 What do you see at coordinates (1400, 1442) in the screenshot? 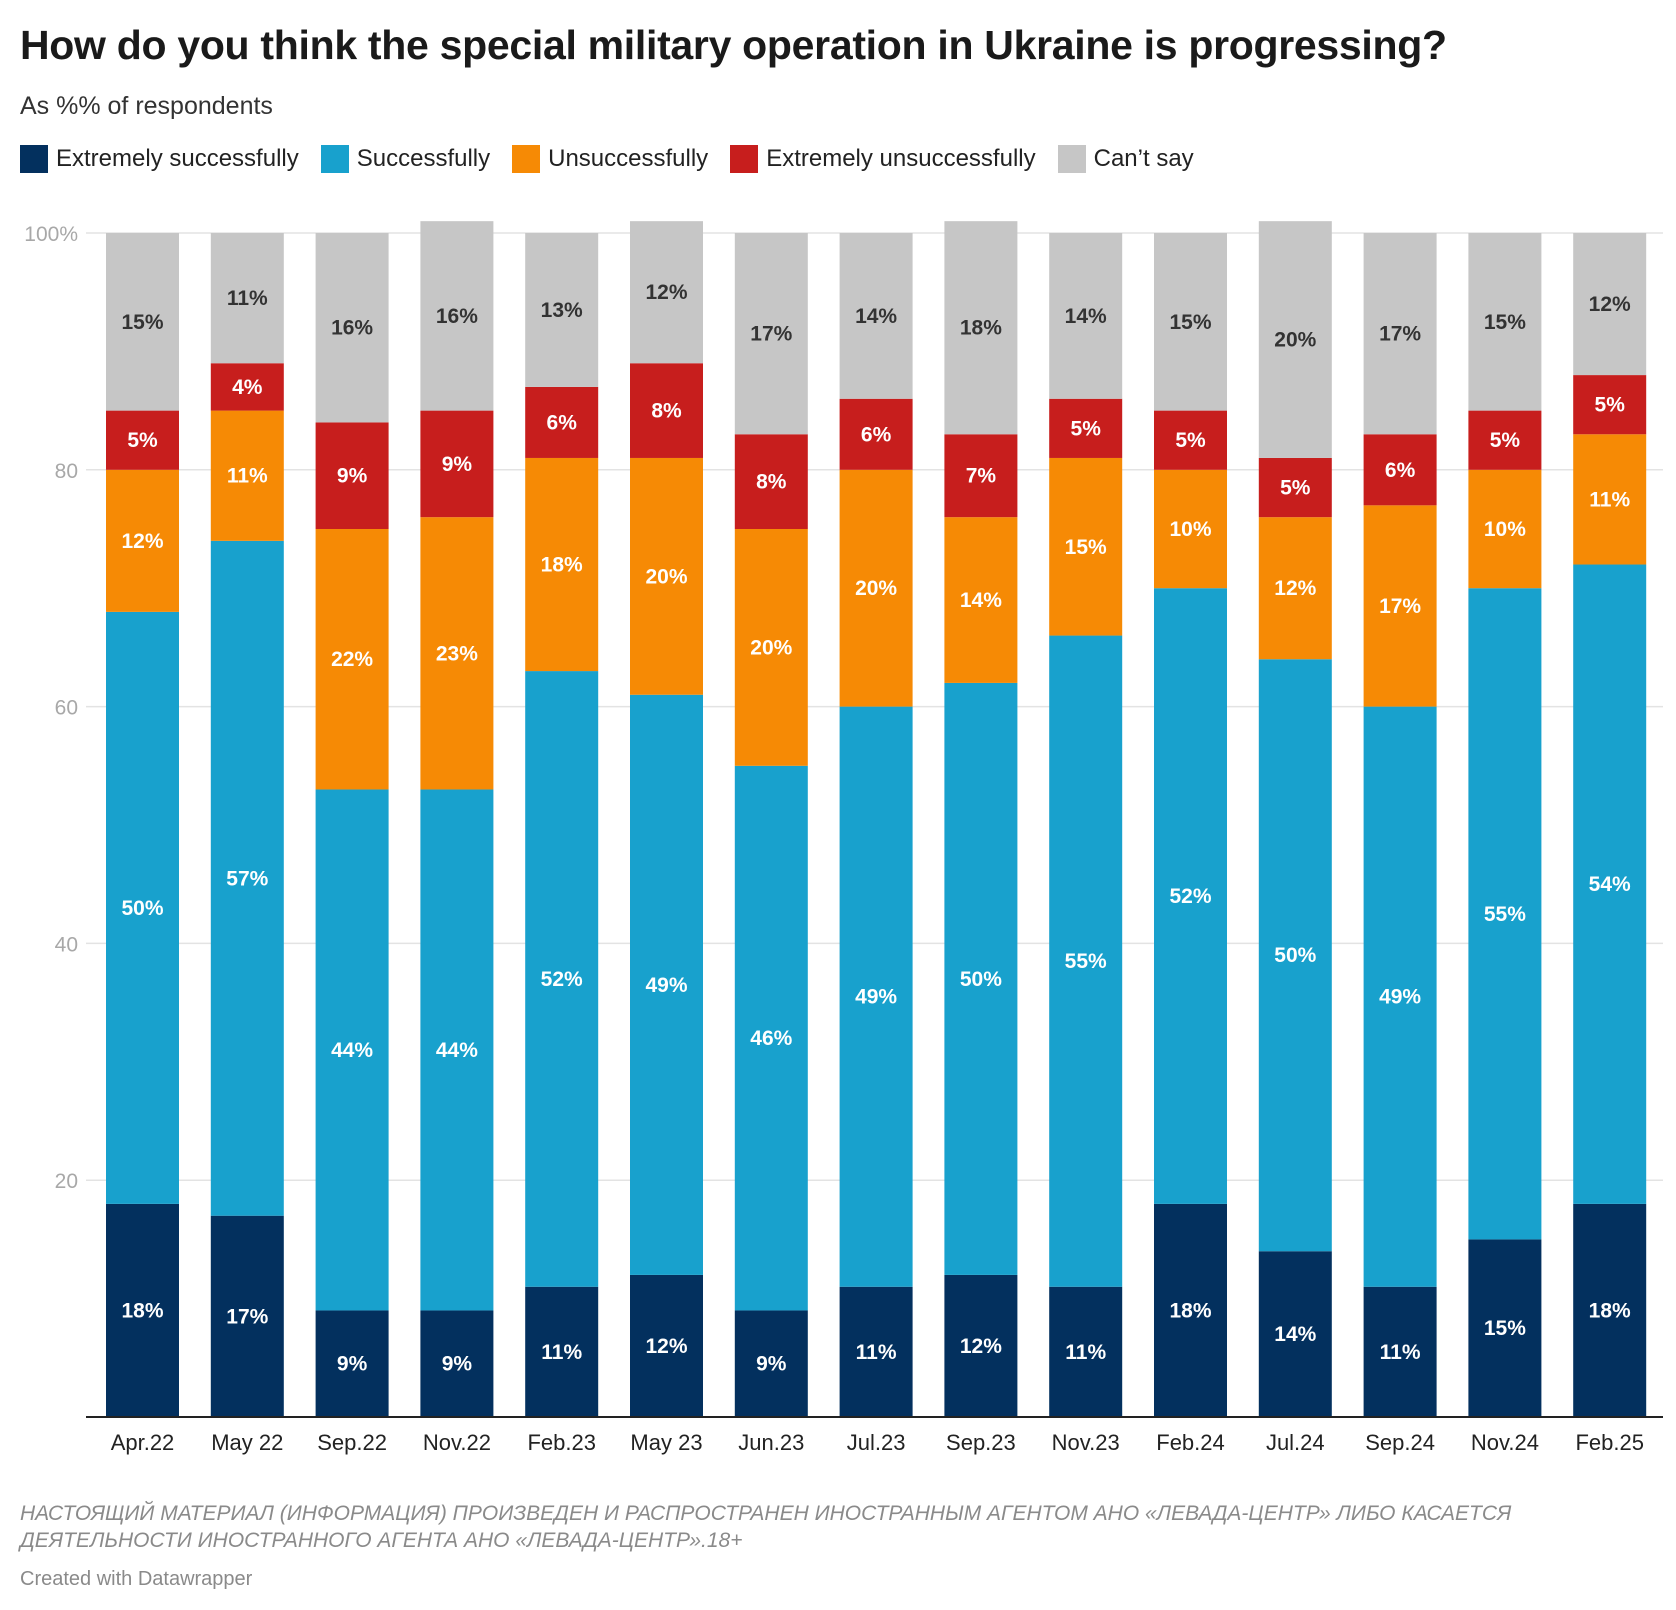
I see `x-tick-label: Sep.24` at bounding box center [1400, 1442].